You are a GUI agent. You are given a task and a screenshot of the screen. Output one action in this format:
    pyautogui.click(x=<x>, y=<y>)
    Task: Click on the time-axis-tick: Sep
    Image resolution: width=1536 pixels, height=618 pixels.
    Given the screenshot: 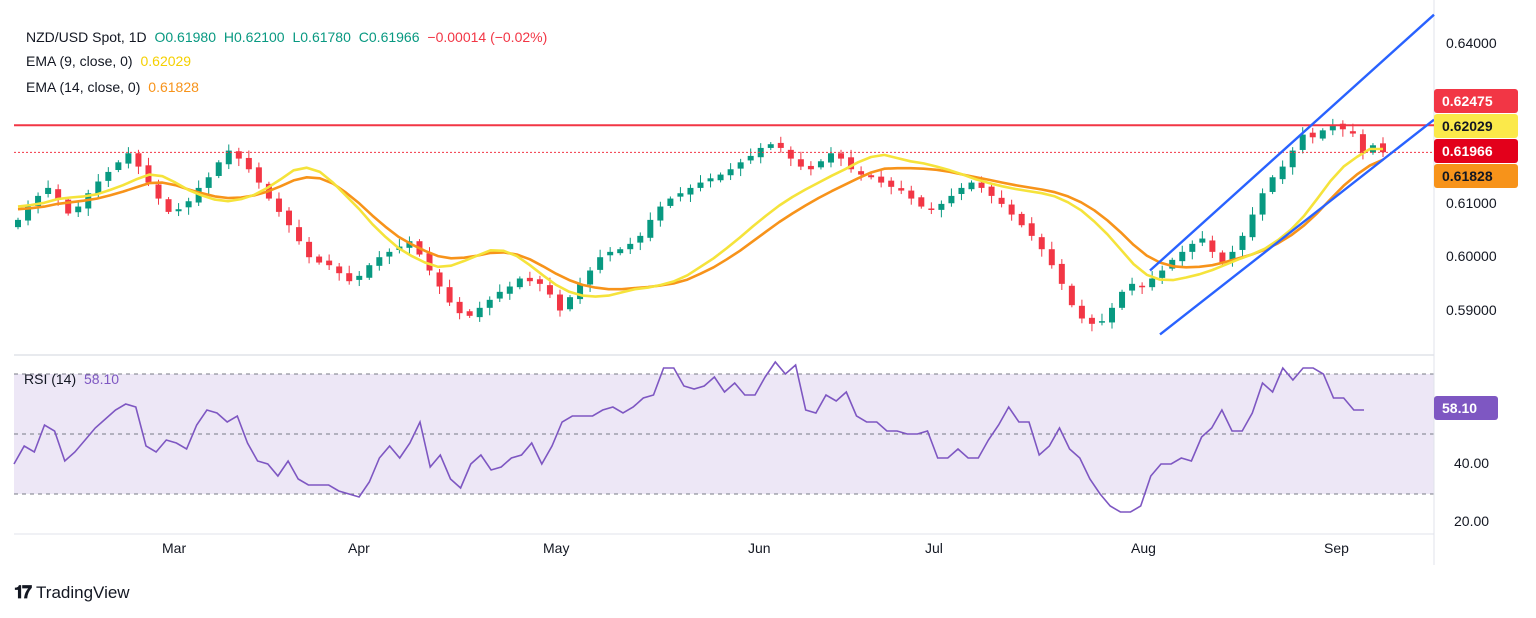 What is the action you would take?
    pyautogui.click(x=1336, y=548)
    